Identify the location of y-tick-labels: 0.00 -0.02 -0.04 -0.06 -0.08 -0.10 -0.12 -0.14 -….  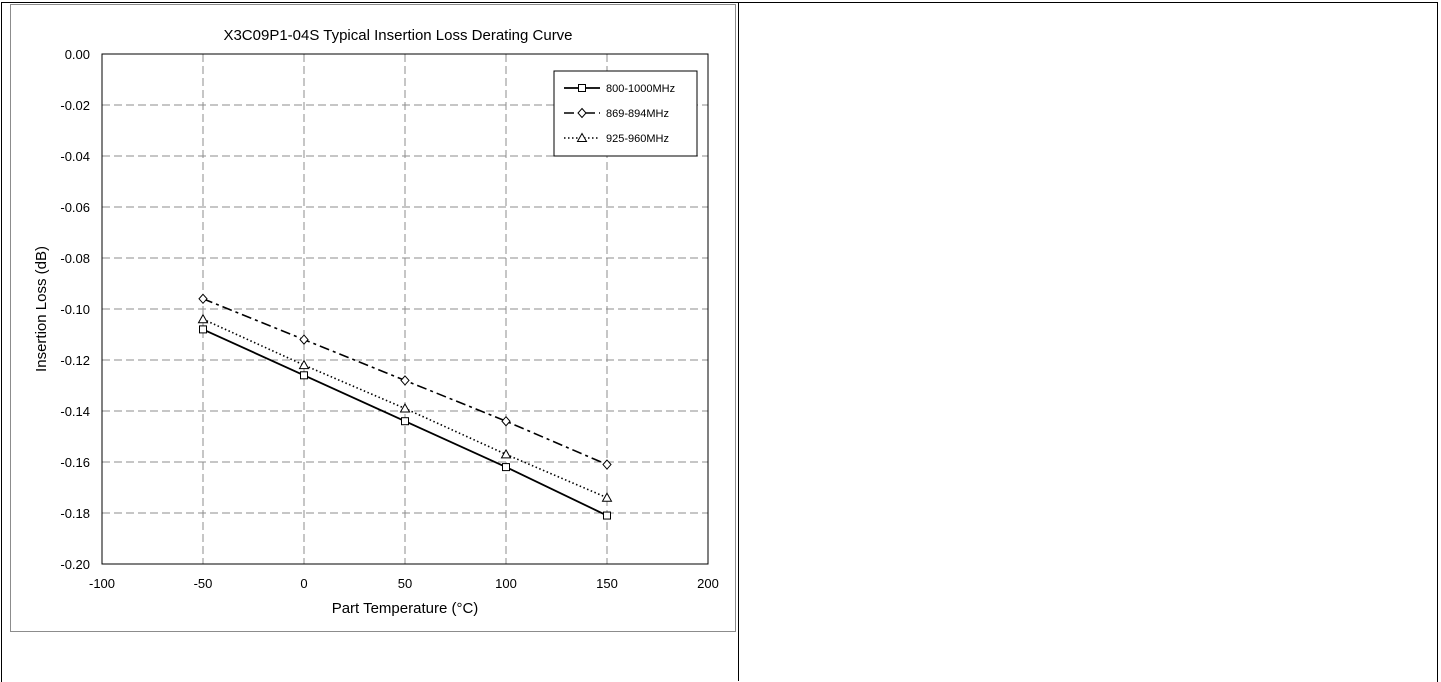
(75, 309).